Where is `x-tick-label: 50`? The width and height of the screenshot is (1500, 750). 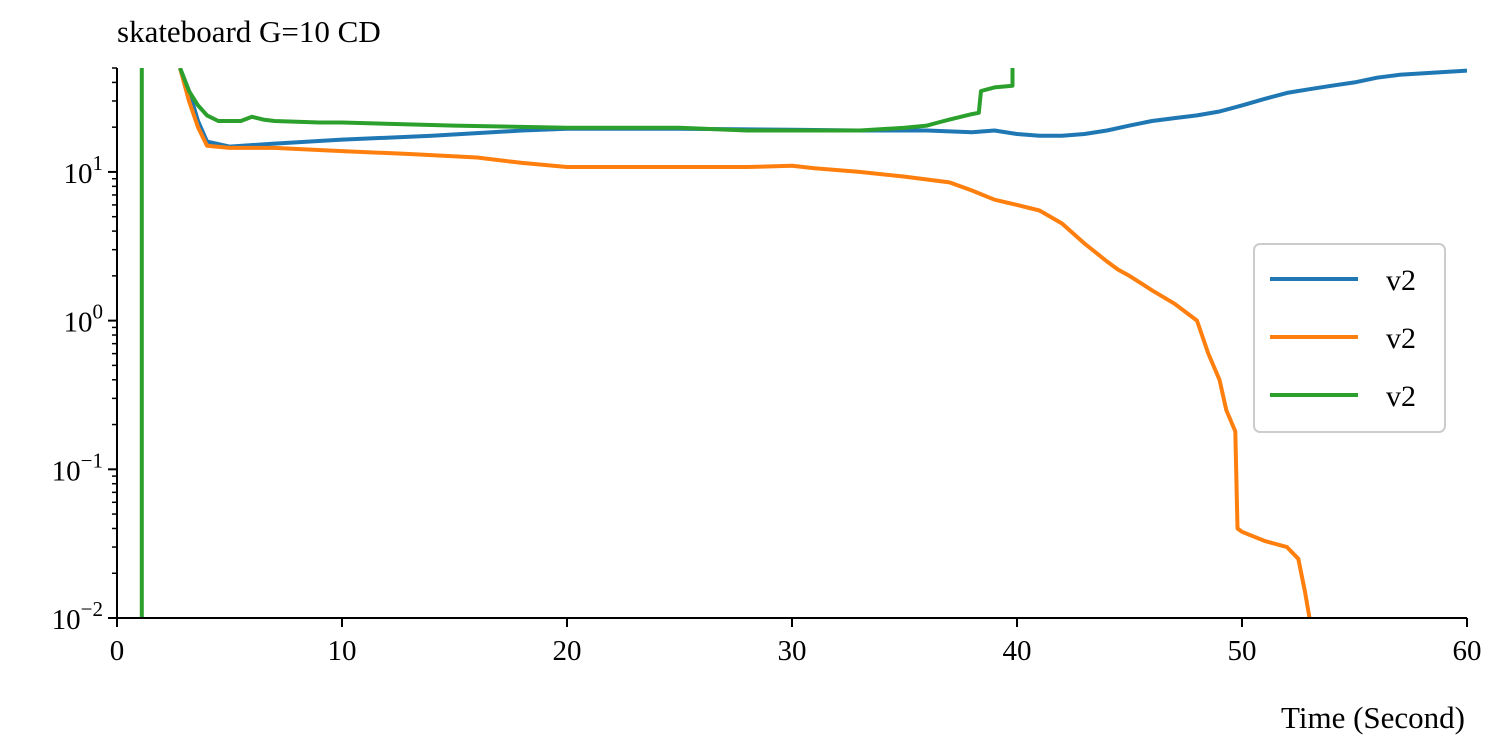
x-tick-label: 50 is located at coordinates (1242, 651).